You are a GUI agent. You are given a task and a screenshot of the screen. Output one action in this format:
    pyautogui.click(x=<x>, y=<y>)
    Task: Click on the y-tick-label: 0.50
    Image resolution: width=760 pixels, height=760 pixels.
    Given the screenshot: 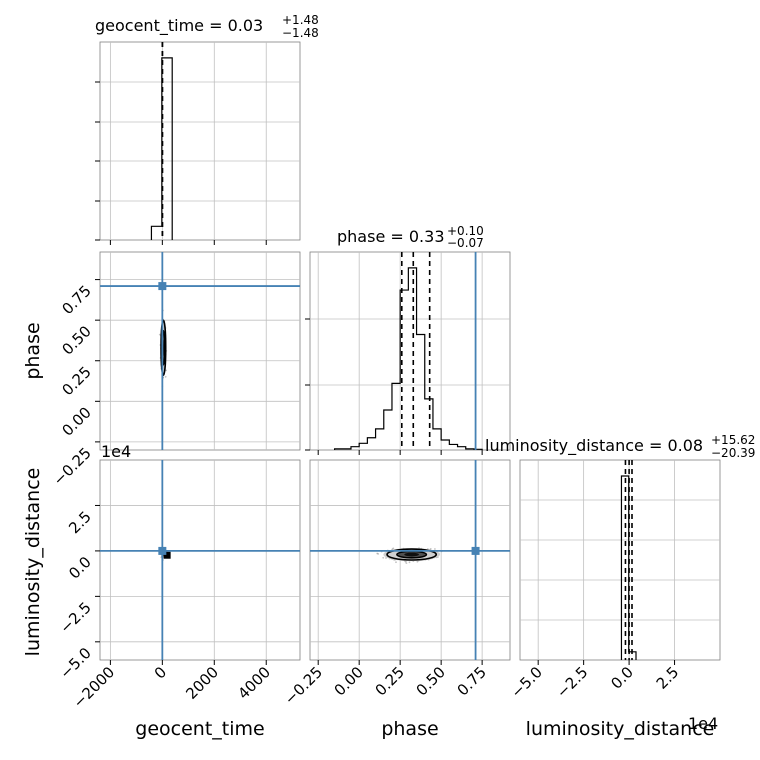 What is the action you would take?
    pyautogui.click(x=76, y=340)
    